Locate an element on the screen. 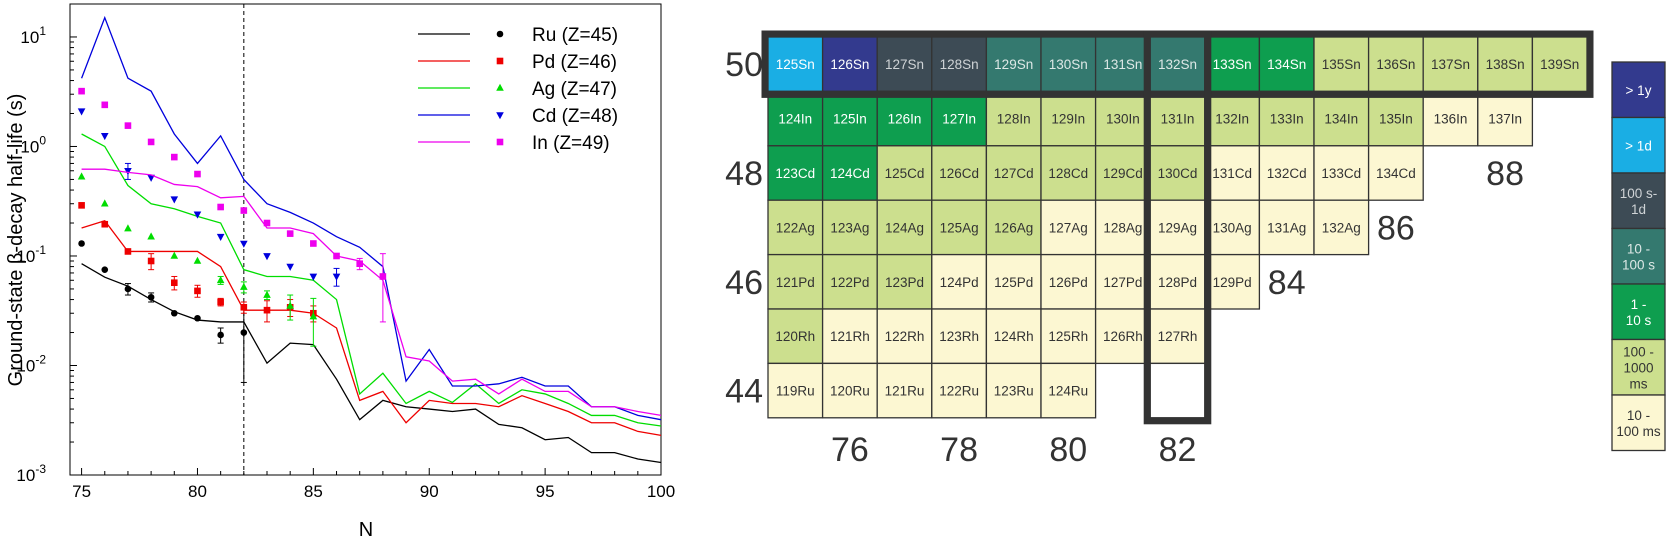 The width and height of the screenshot is (1671, 540). nuclide-cell: 129Sn is located at coordinates (1013, 64).